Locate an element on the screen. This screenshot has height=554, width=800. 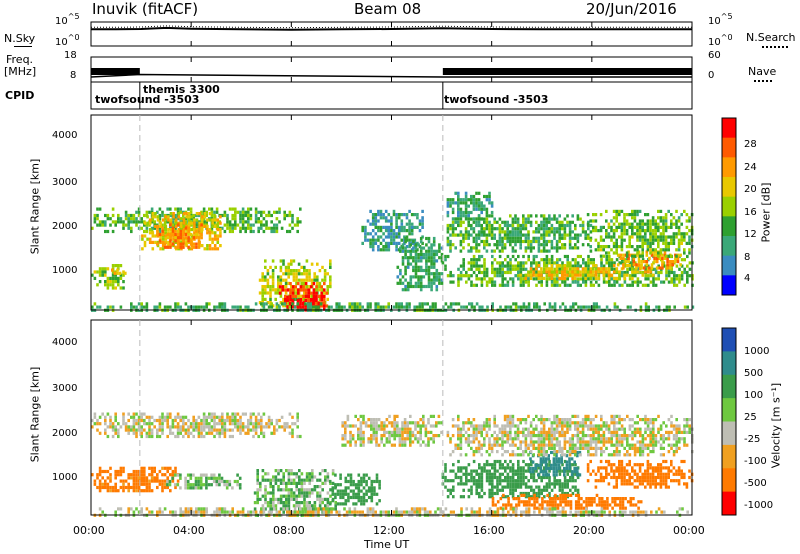
velocity-cbar-tick-neg500: -500 is located at coordinates (755, 483).